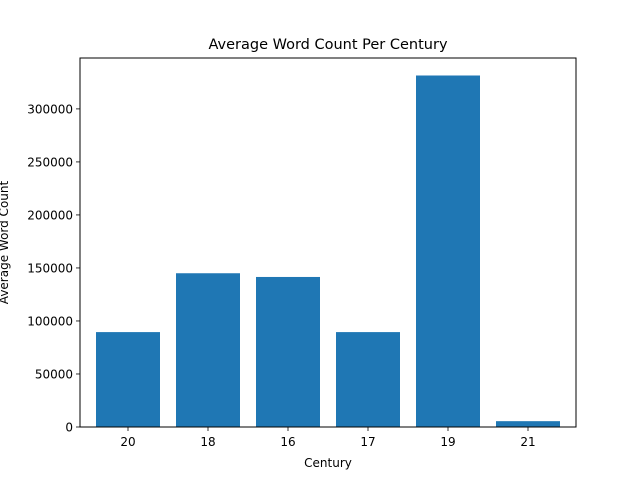  I want to click on x-tick-label: 20, so click(127, 442).